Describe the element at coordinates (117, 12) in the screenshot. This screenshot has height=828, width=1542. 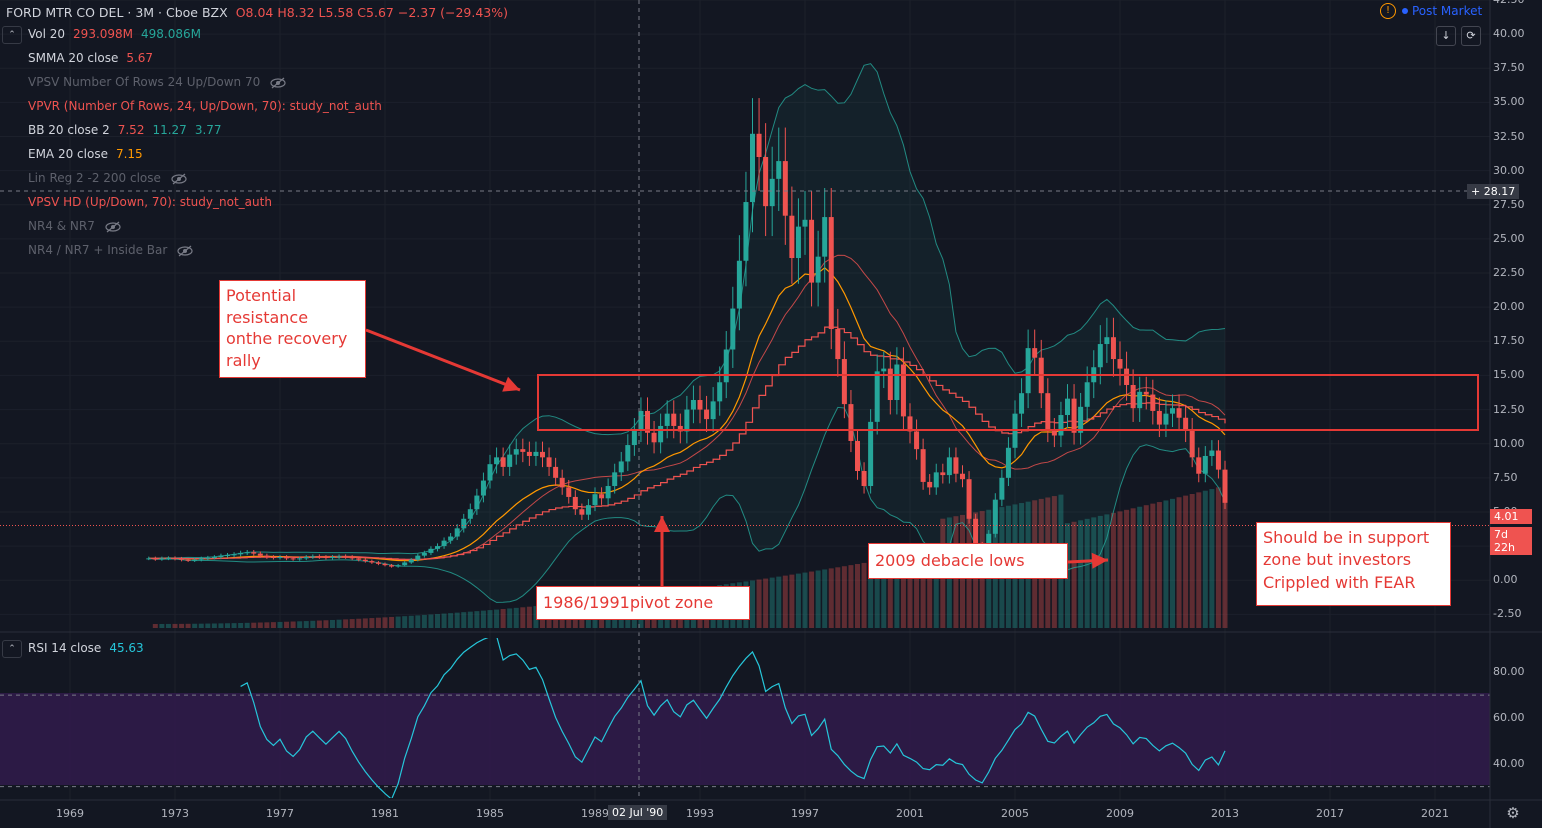
I see `symbol-title: FORD MTR CO DEL · 3M · Cboe BZX` at that location.